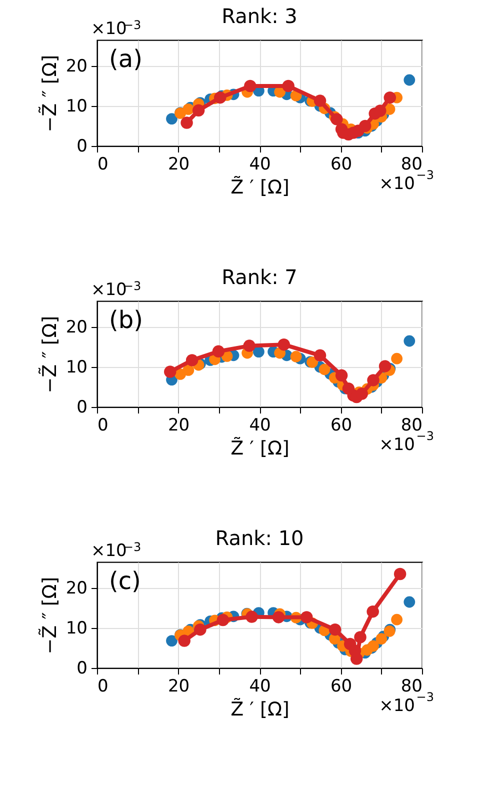  Describe the element at coordinates (260, 16) in the screenshot. I see `chart-title: Rank: 3` at that location.